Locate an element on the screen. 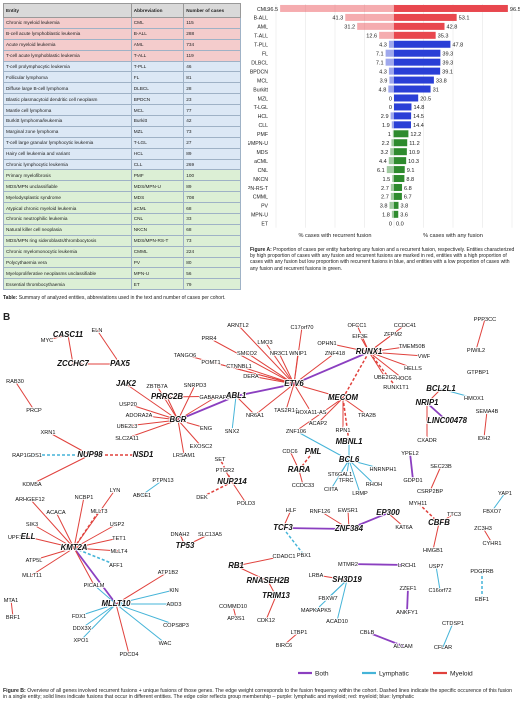  gene-node: C16orf72 is located at coordinates (439, 591).